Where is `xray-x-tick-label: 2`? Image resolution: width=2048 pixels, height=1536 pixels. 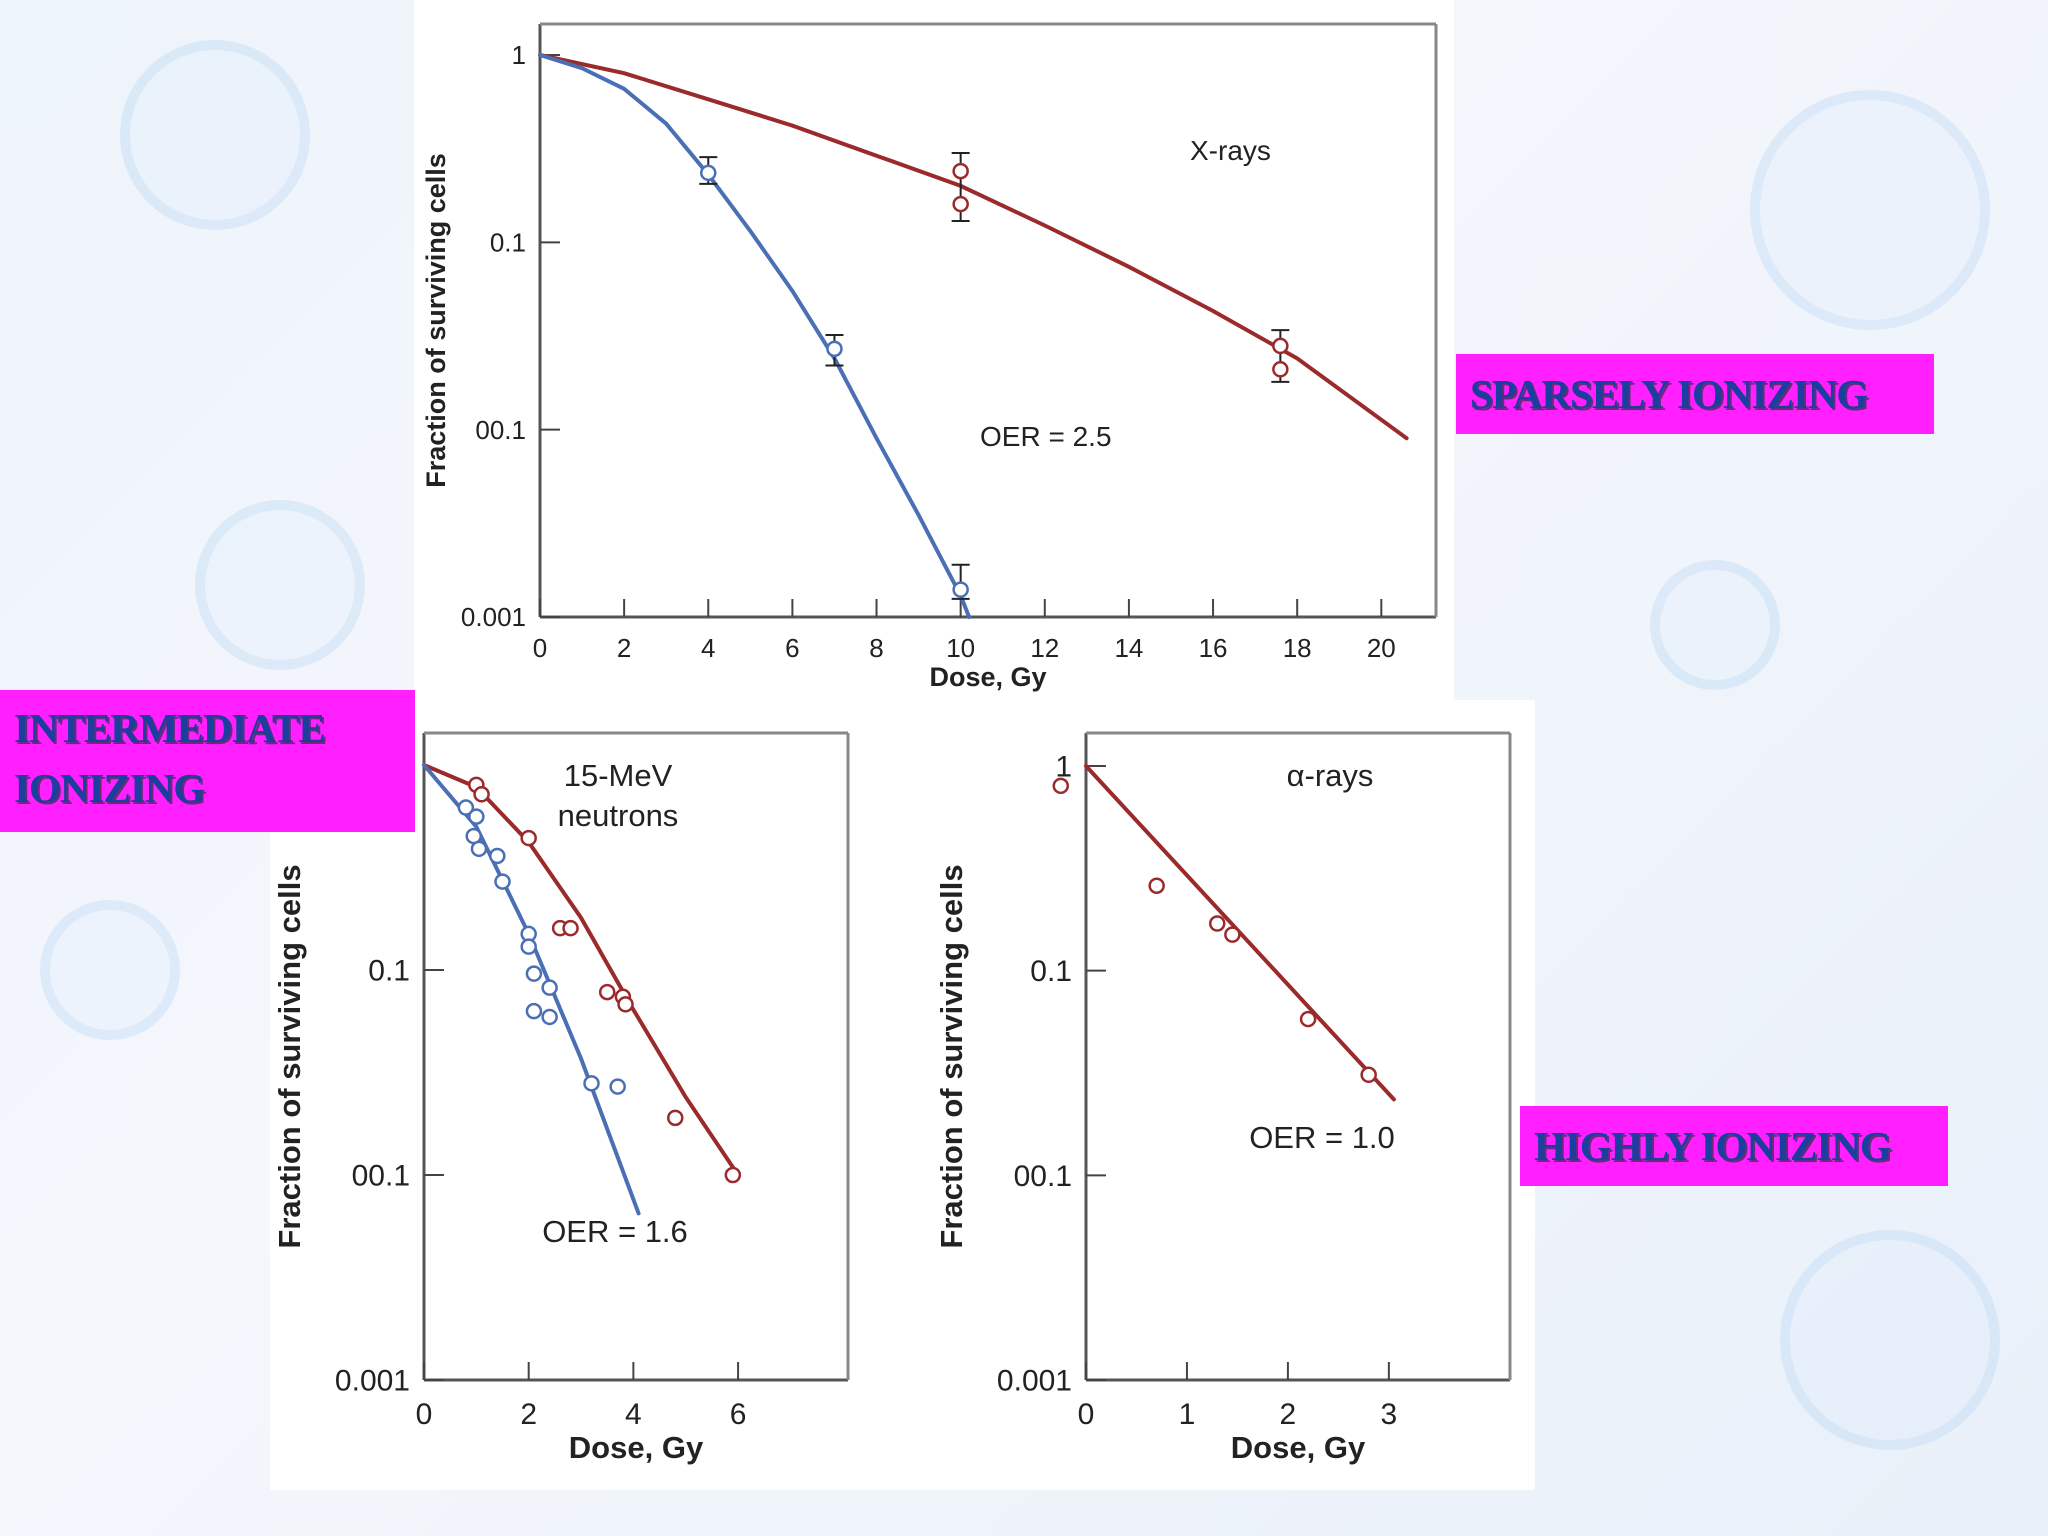 xray-x-tick-label: 2 is located at coordinates (624, 648).